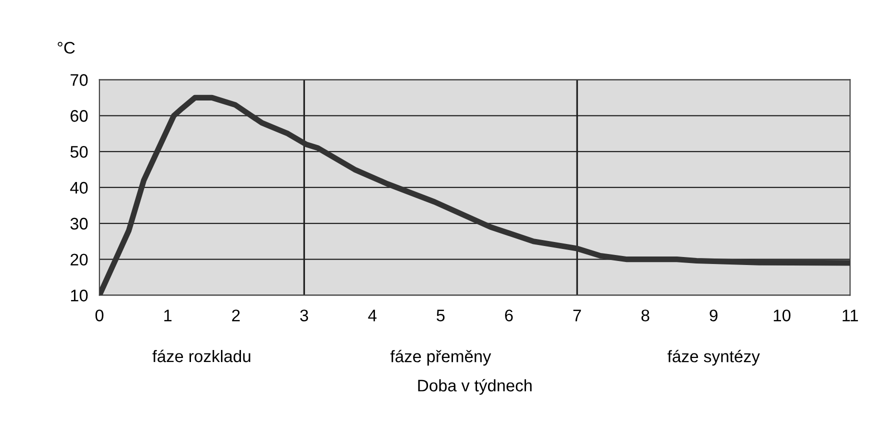  I want to click on y-tick-label: 70, so click(79, 80).